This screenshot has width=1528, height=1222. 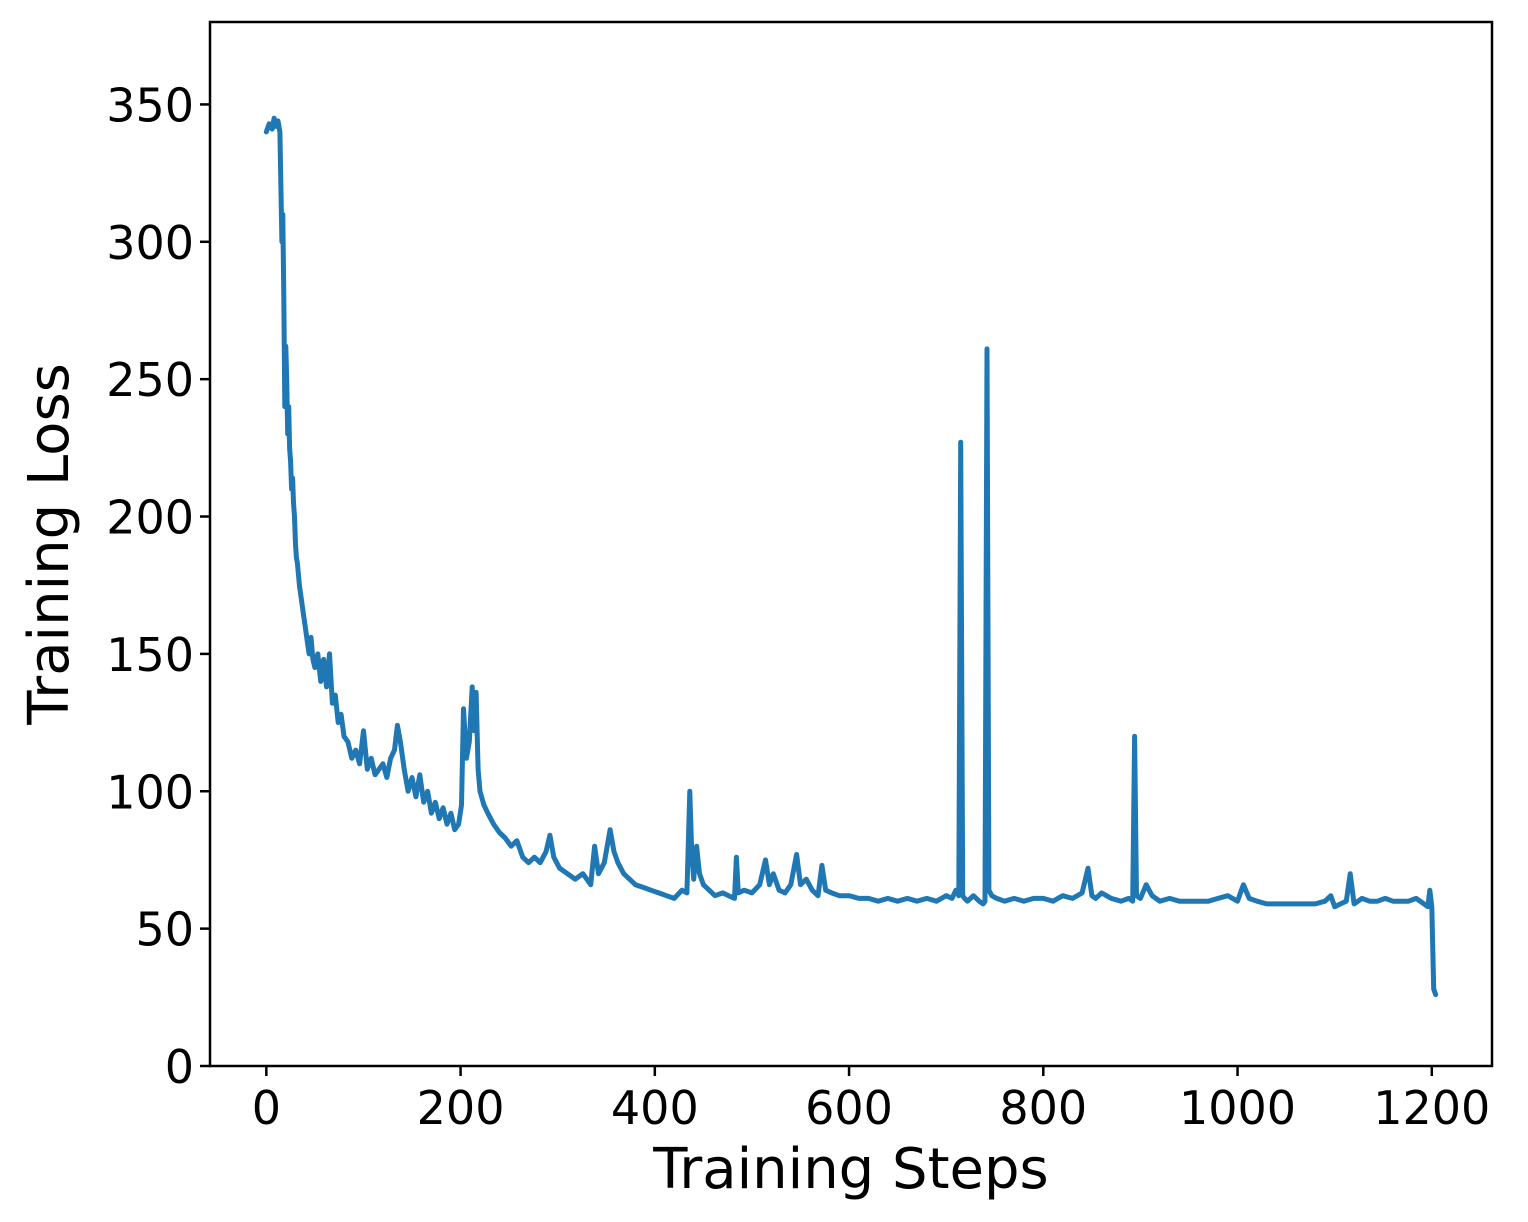 I want to click on y-tick-label: 300, so click(x=150, y=243).